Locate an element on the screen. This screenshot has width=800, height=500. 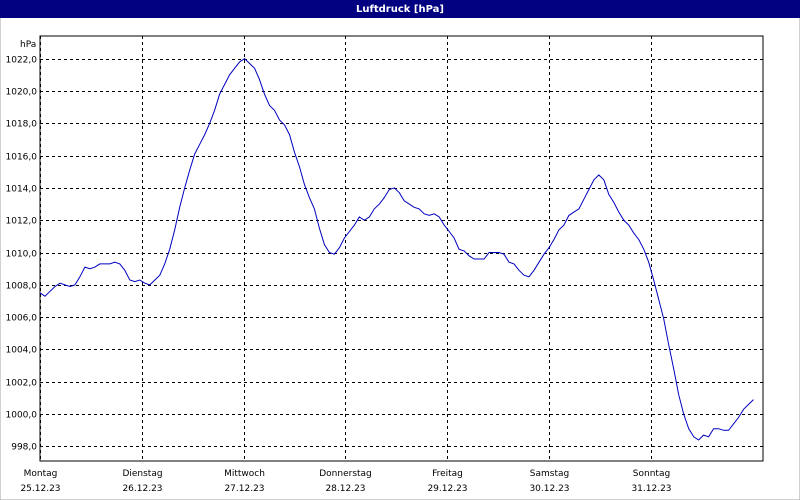
y-tick-label: 1002,0 is located at coordinates (22, 384).